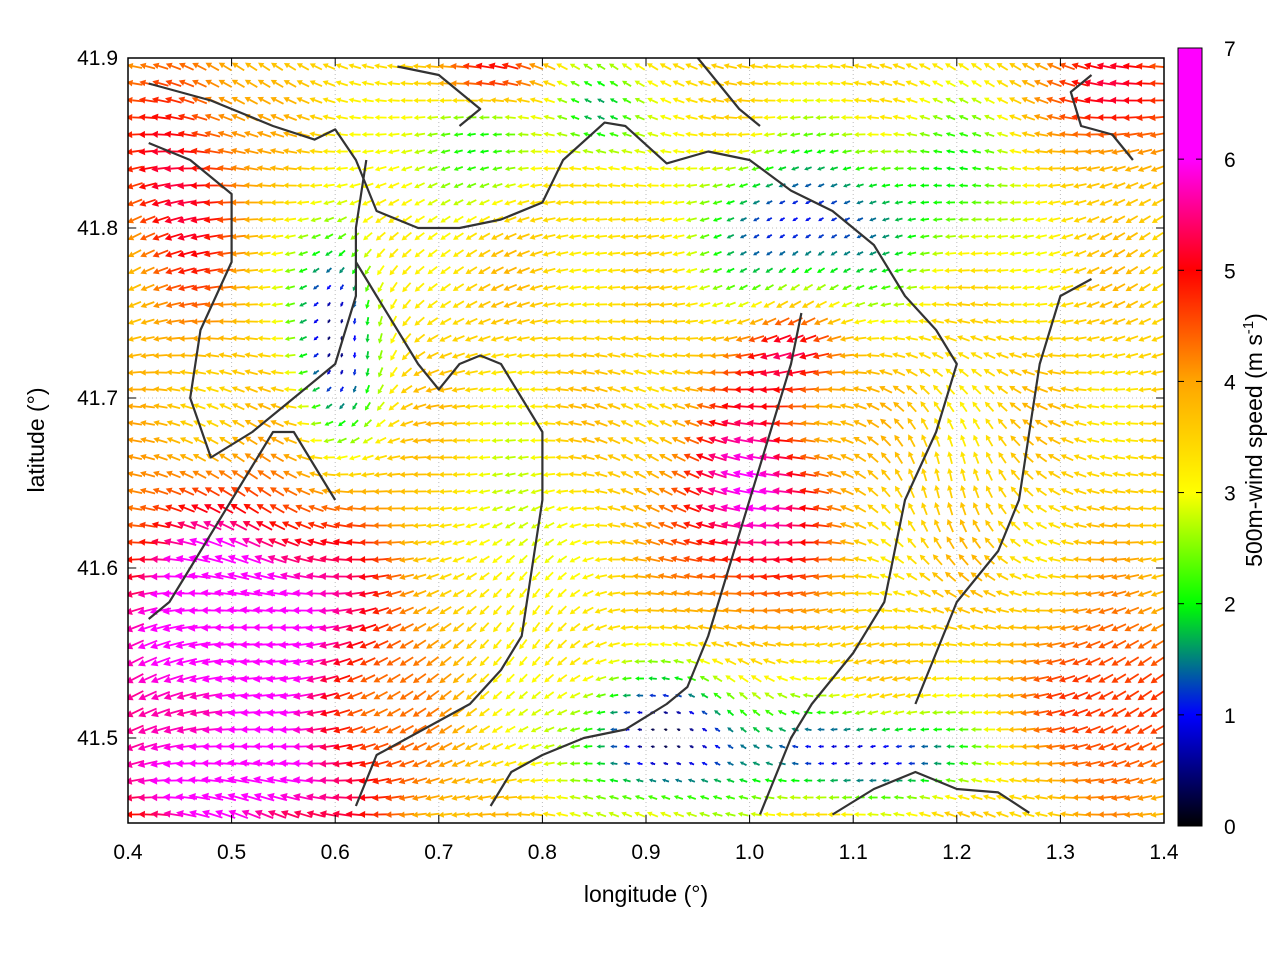  What do you see at coordinates (242, 525) in the screenshot?
I see `terrain-contour` at bounding box center [242, 525].